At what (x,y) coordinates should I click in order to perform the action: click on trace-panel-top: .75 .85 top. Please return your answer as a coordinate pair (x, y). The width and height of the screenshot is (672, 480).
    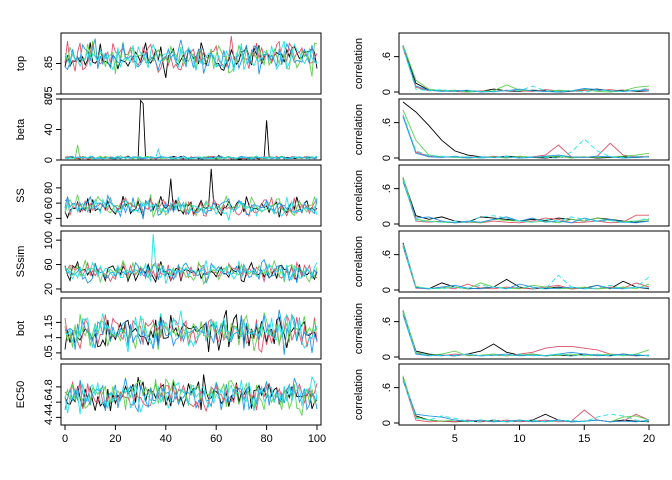
    Looking at the image, I should click on (168, 67).